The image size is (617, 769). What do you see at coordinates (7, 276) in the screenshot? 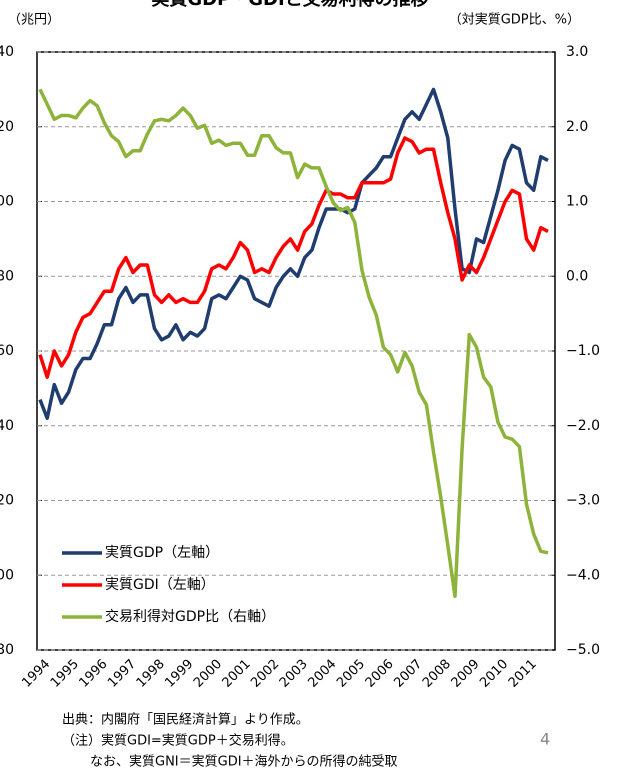
I see `y-tick-label: 480` at bounding box center [7, 276].